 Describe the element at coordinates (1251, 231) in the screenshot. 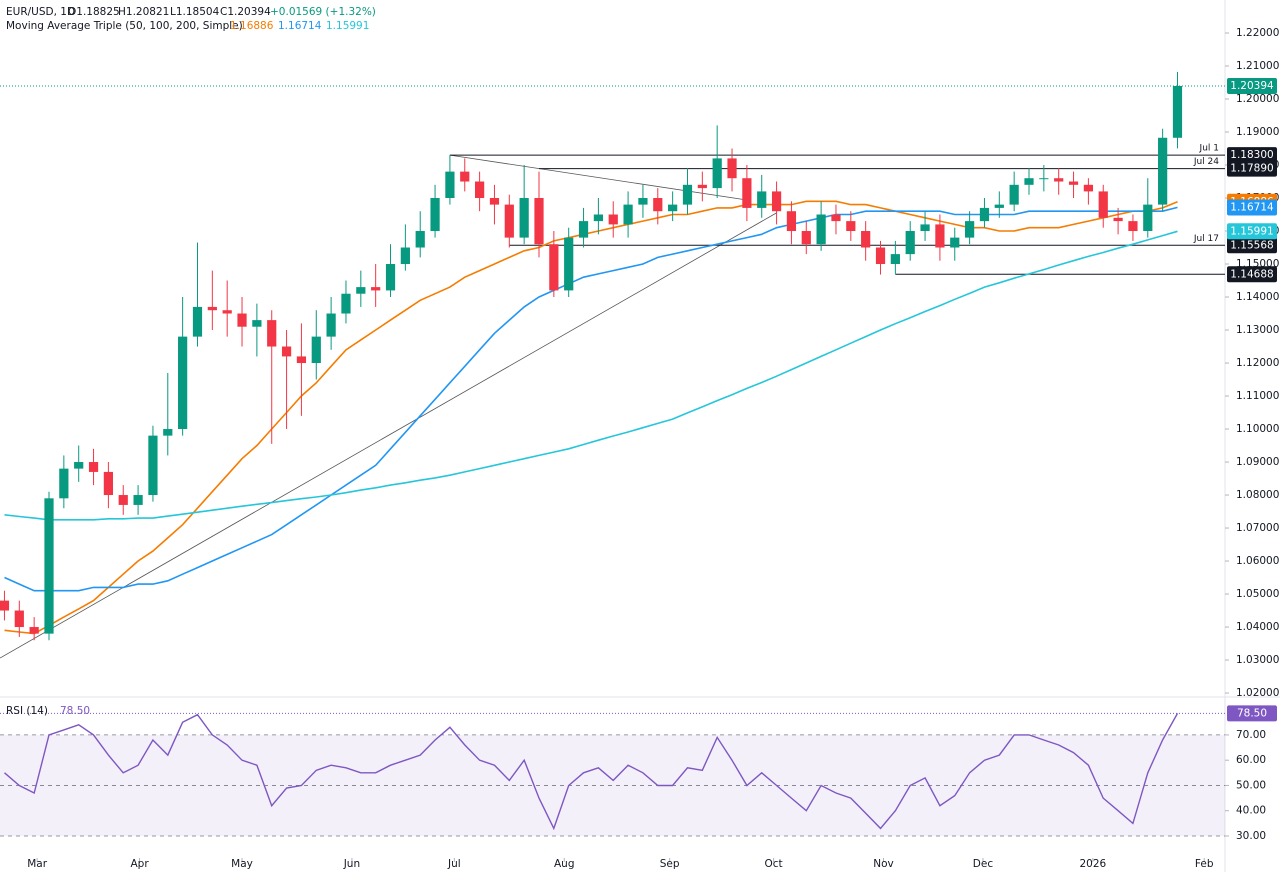

I see `ma-badge-label: 1.15991` at that location.